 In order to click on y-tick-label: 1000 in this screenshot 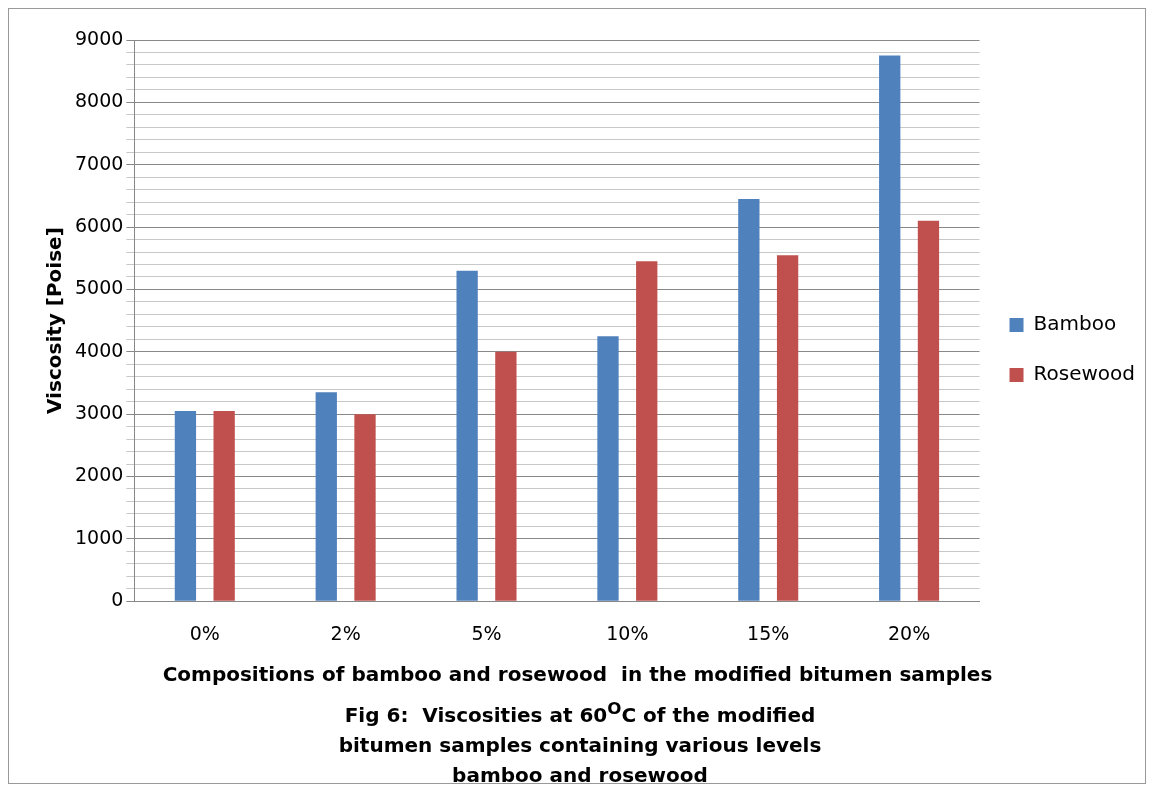, I will do `click(99, 536)`.